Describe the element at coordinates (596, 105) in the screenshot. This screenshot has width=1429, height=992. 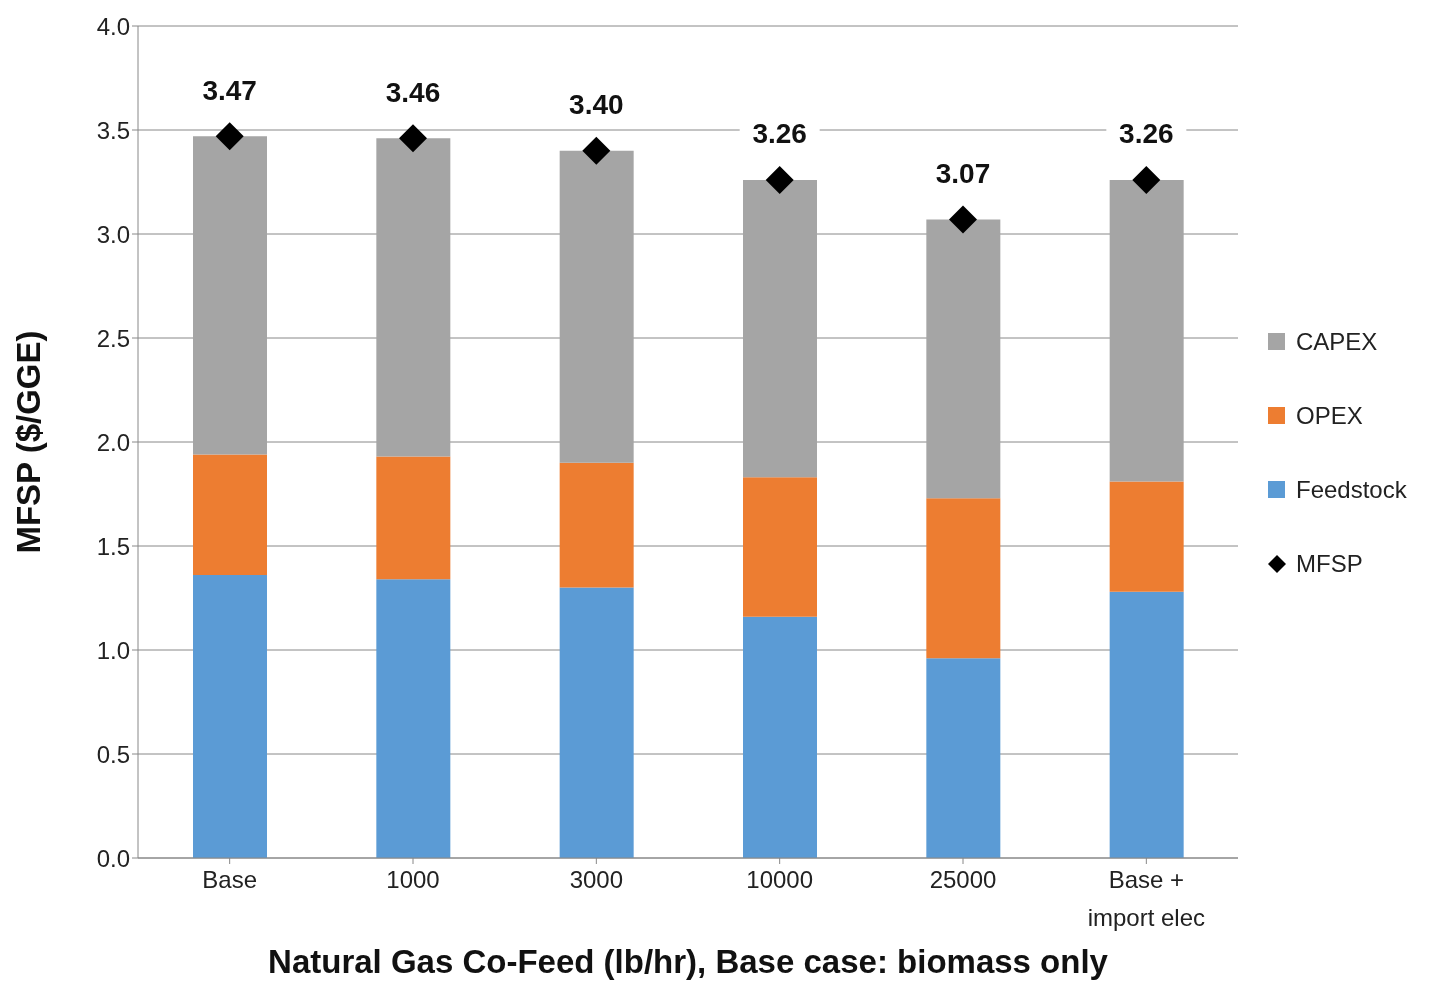
I see `data-label: 3.40` at that location.